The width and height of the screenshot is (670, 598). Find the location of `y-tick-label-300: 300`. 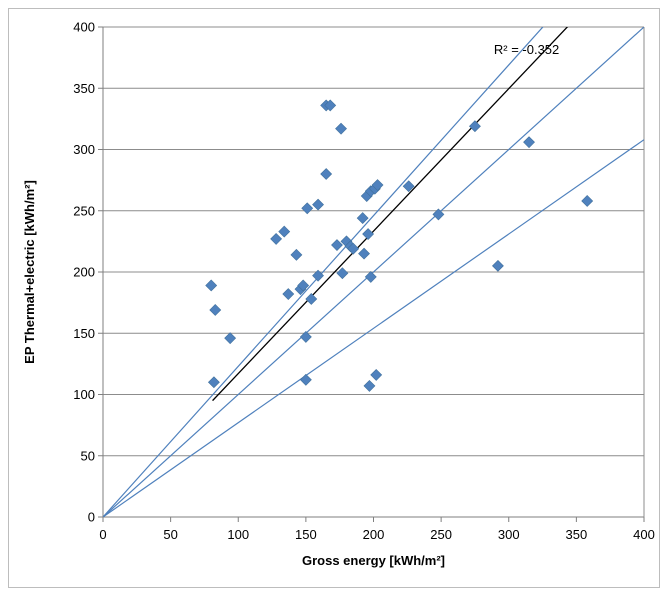

y-tick-label-300: 300 is located at coordinates (84, 149).